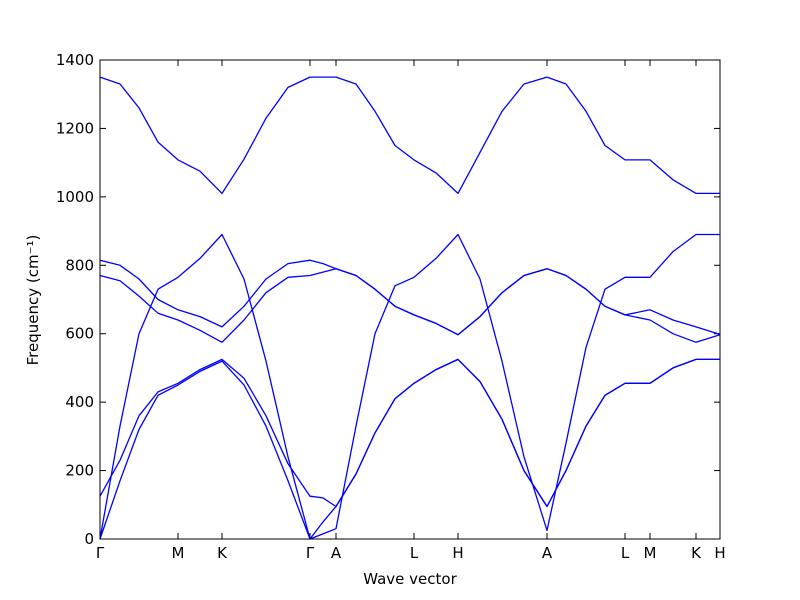 The height and width of the screenshot is (600, 800). I want to click on y-tick-label: 1400, so click(75, 60).